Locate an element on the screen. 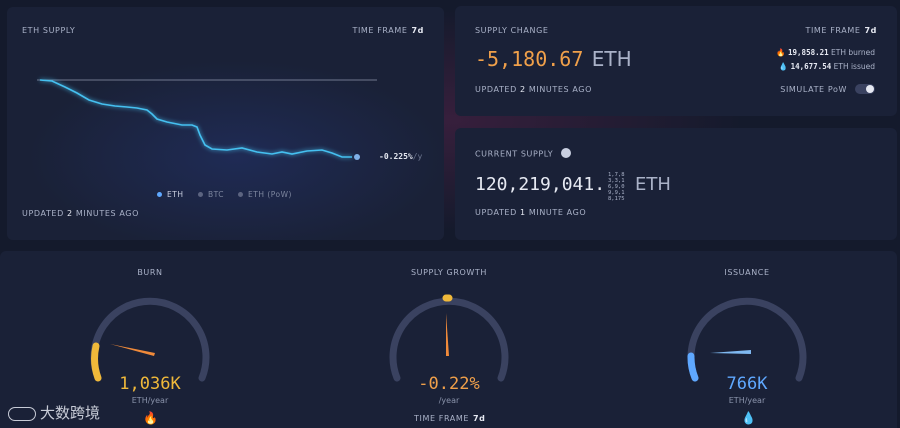  issuance-gauge-unit: ETH/year is located at coordinates (747, 400).